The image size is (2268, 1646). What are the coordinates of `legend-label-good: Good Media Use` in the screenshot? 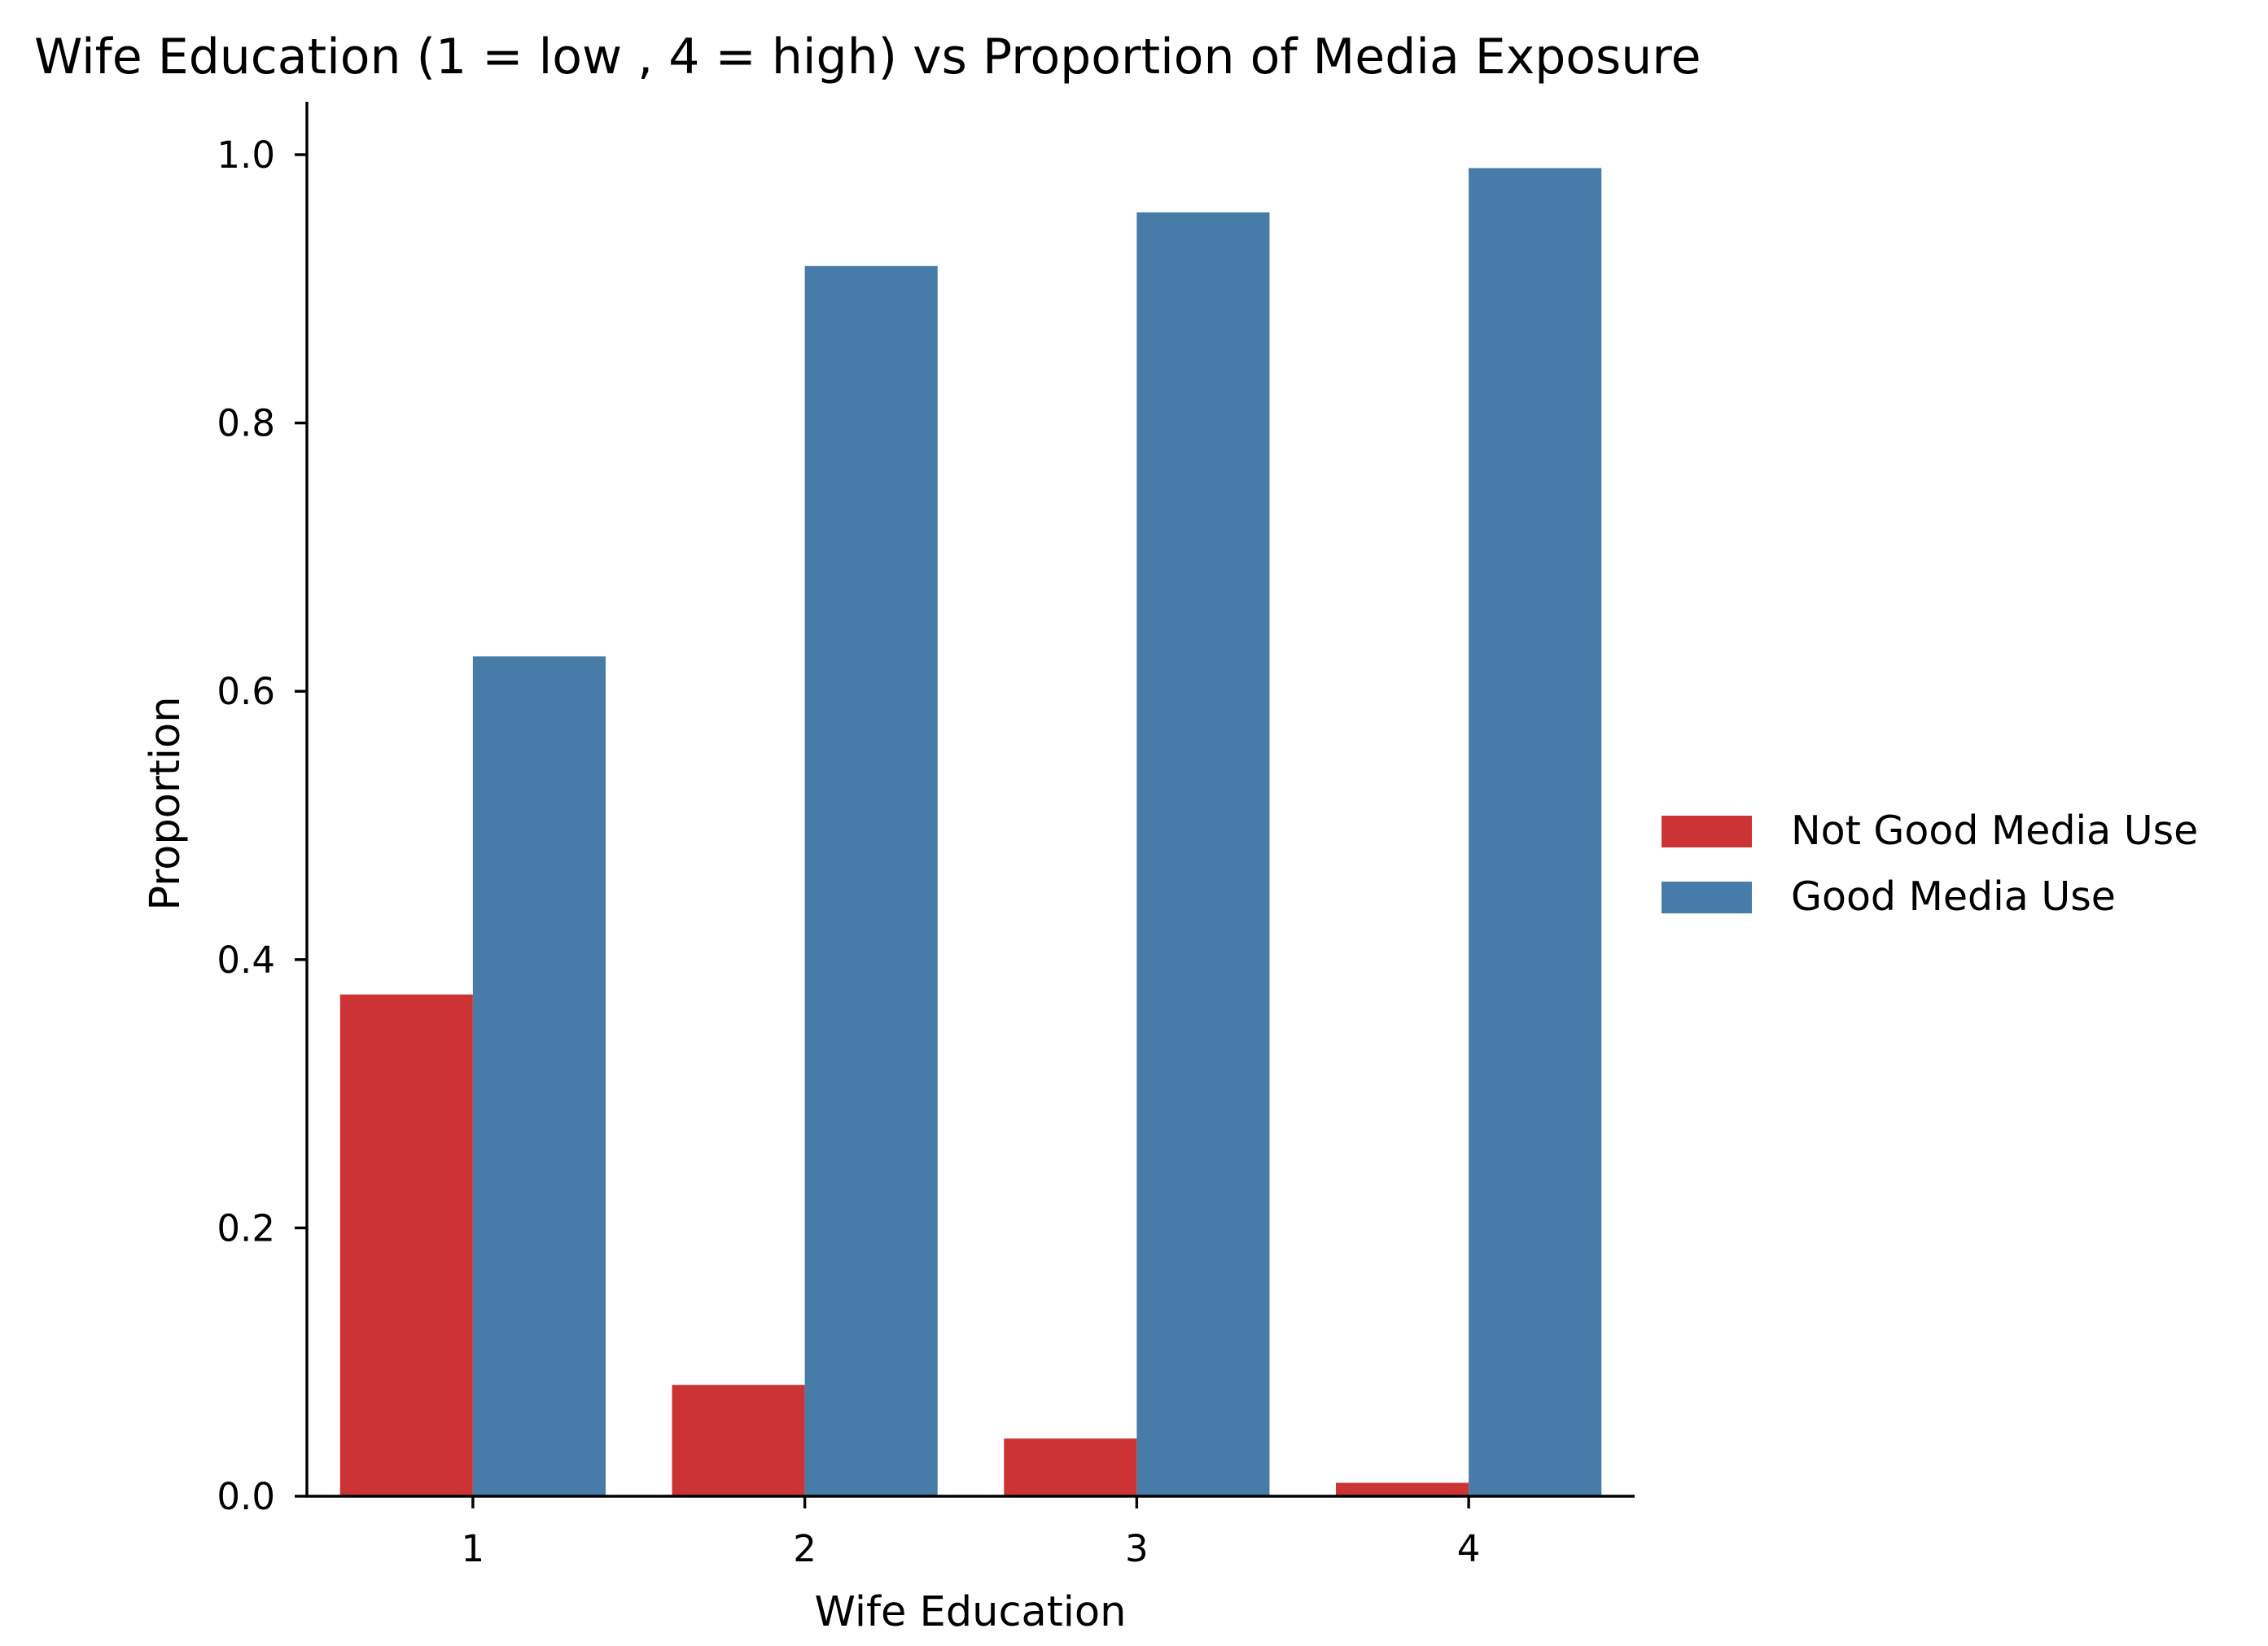 It's located at (1953, 896).